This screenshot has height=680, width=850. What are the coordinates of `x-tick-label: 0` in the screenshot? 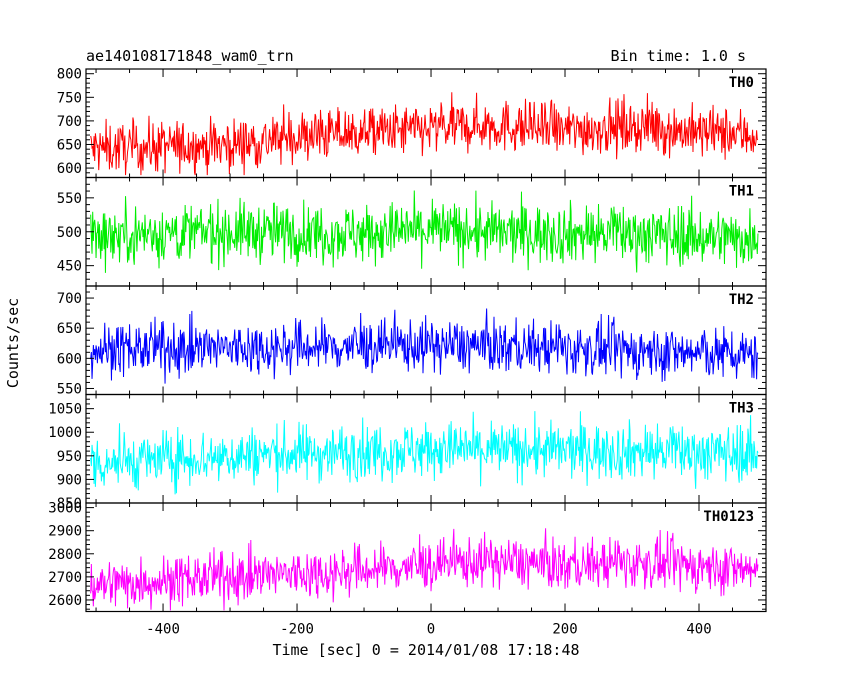 It's located at (431, 630).